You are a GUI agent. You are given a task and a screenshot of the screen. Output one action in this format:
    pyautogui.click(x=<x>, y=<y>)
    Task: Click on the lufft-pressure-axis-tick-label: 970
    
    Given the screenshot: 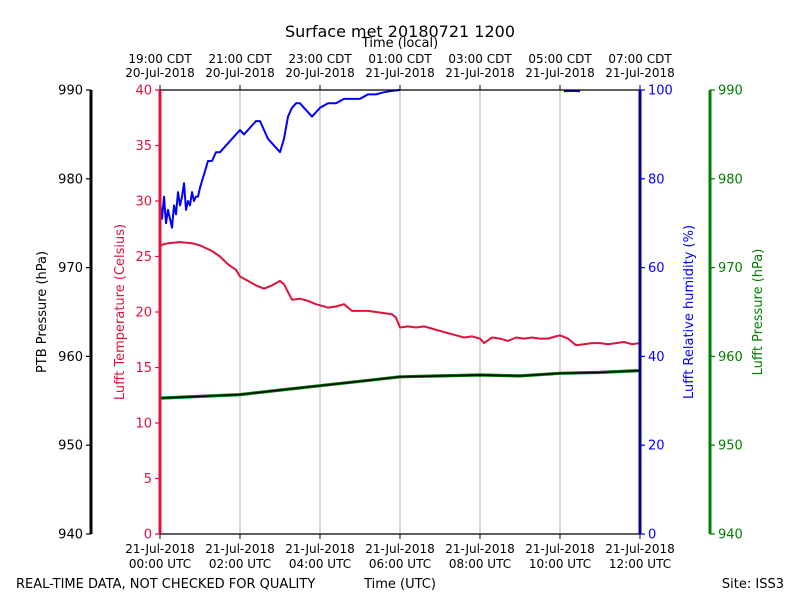 What is the action you would take?
    pyautogui.click(x=730, y=268)
    